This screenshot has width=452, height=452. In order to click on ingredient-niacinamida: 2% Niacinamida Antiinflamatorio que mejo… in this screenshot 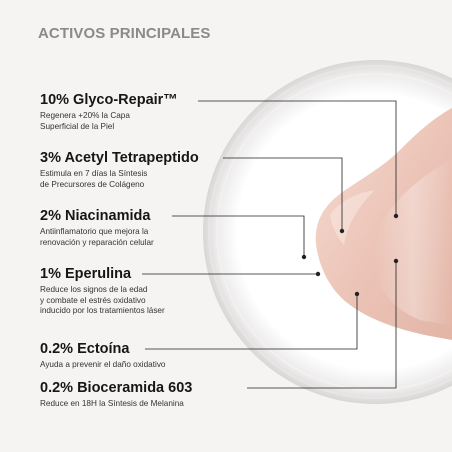, I will do `click(97, 228)`.